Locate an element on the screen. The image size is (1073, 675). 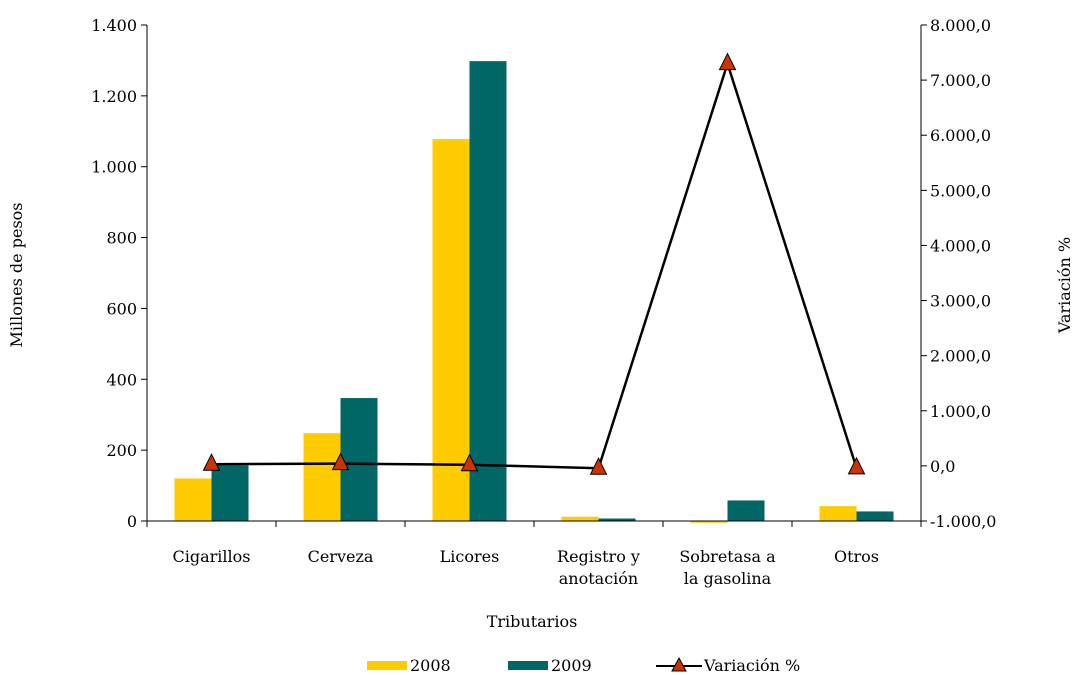
y2-tick-label: 3.000,0 is located at coordinates (960, 301).